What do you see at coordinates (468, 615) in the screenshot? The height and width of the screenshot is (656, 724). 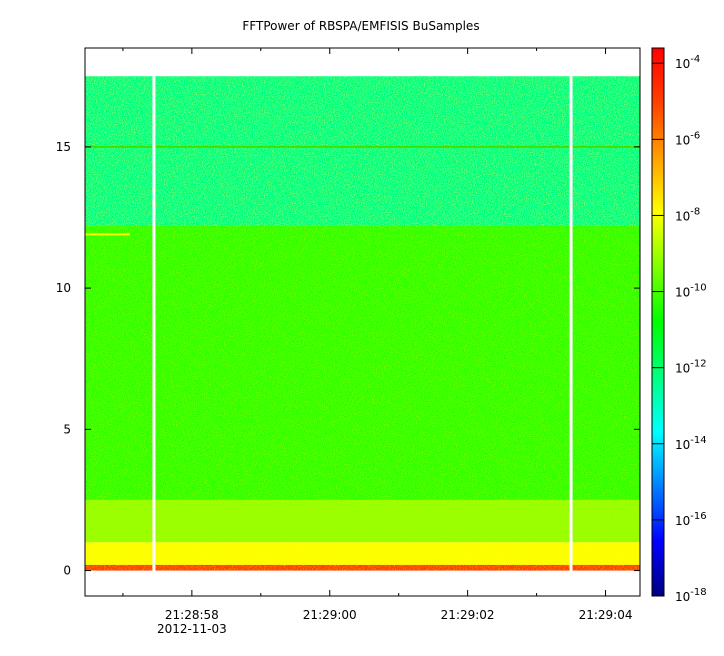 I see `x-tick-label-2: 21:29:02` at bounding box center [468, 615].